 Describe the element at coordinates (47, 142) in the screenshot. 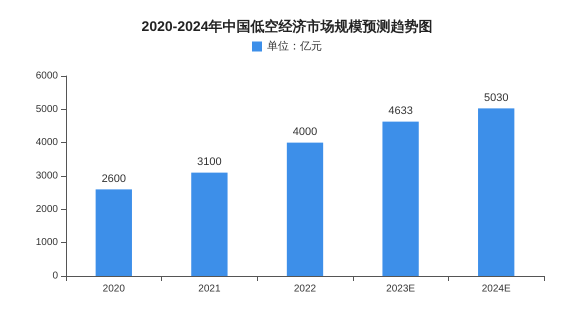

I see `y-tick-label: 4000` at that location.